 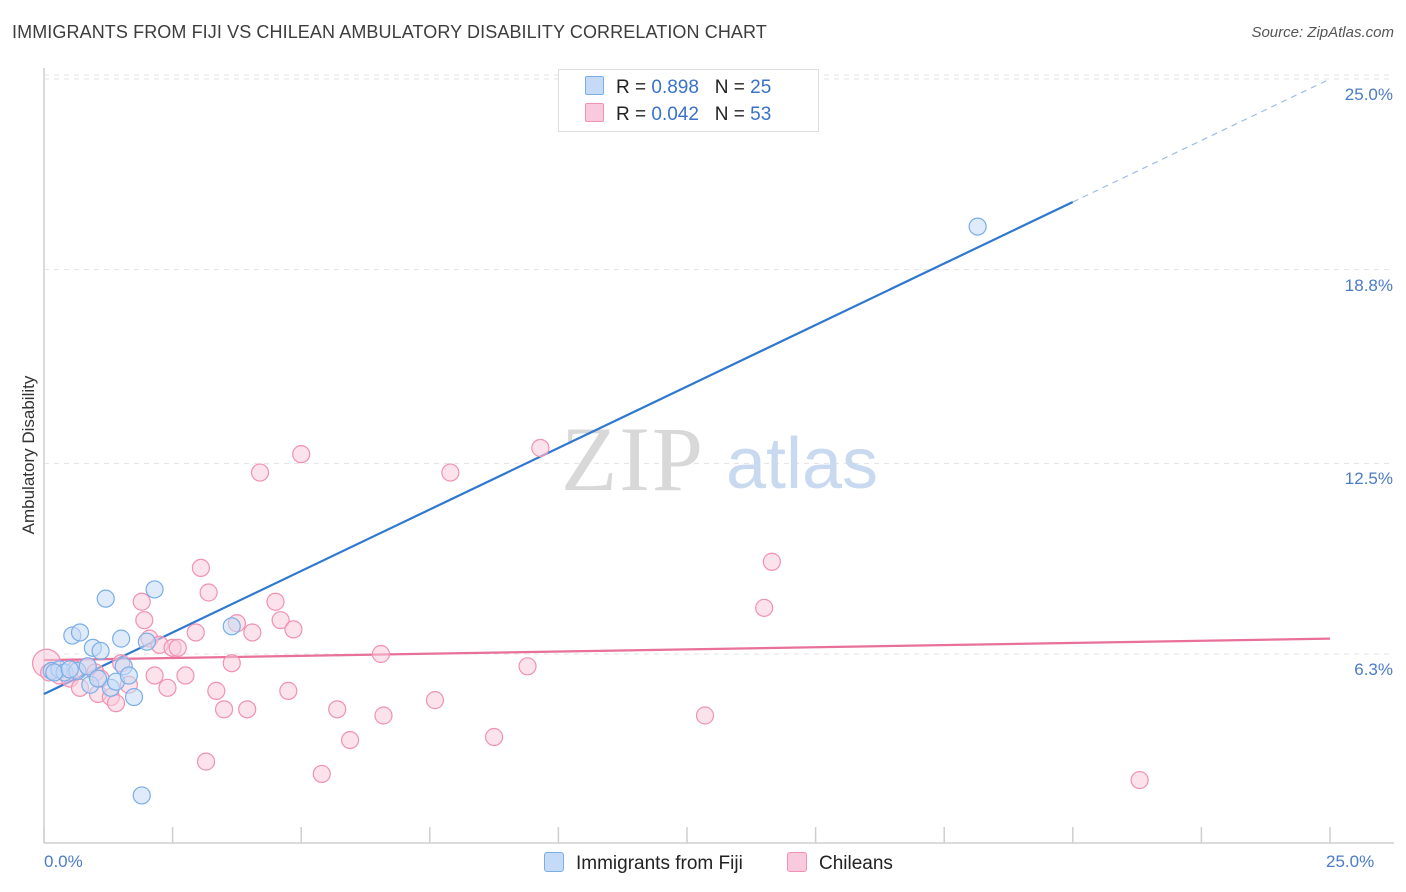 I want to click on legend-swatch-fiji, so click(x=594, y=85).